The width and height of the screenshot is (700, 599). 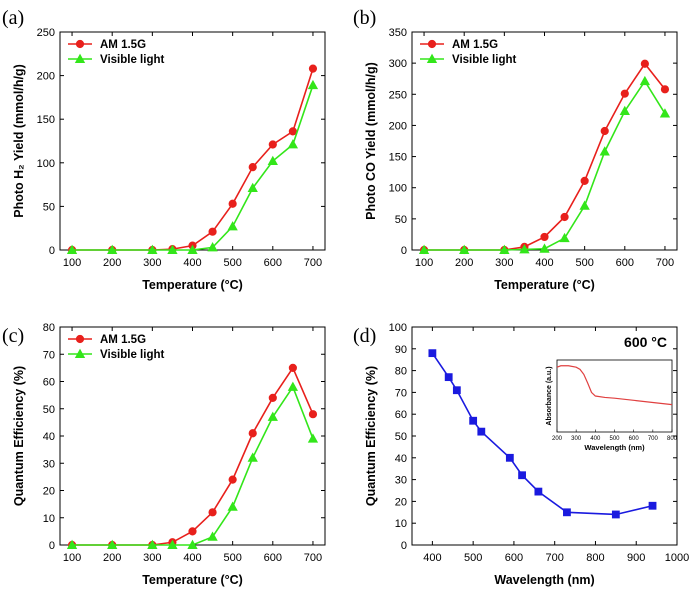 I want to click on inset-x-tick-label: 300, so click(x=576, y=439).